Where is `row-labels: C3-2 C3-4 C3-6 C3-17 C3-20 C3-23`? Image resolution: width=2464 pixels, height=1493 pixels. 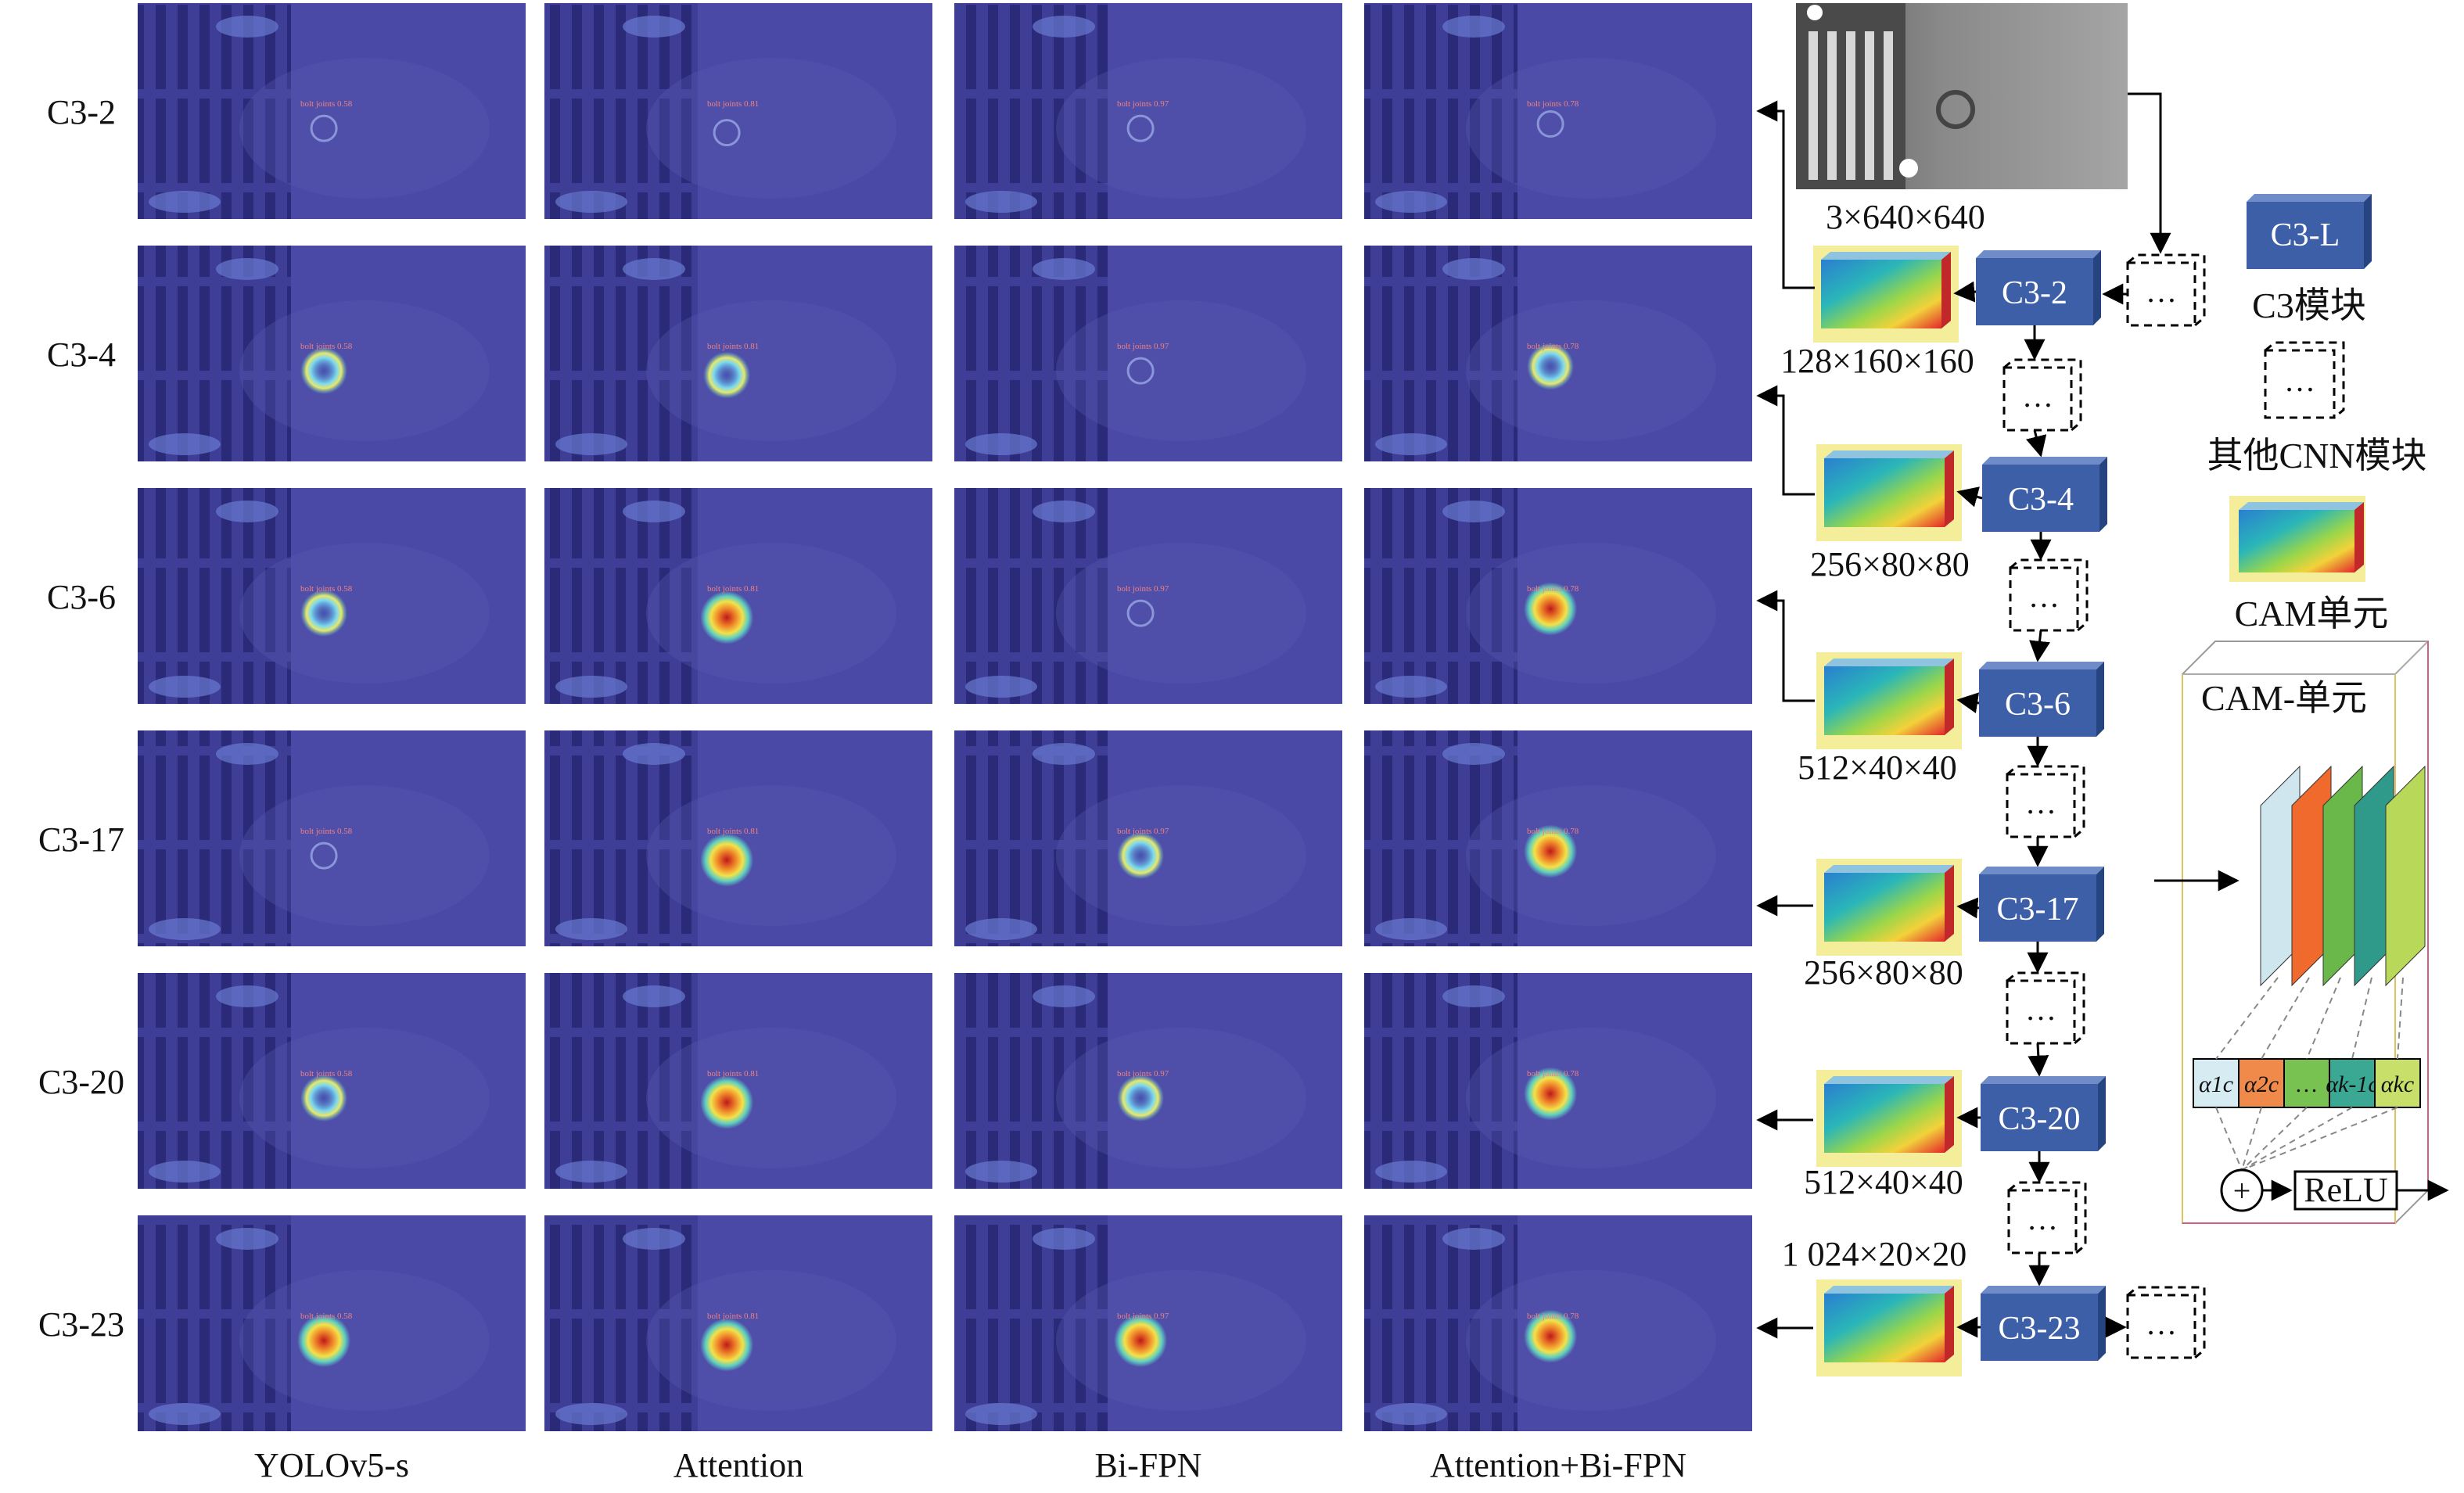
row-labels: C3-2 C3-4 C3-6 C3-17 C3-20 C3-23 is located at coordinates (81, 718).